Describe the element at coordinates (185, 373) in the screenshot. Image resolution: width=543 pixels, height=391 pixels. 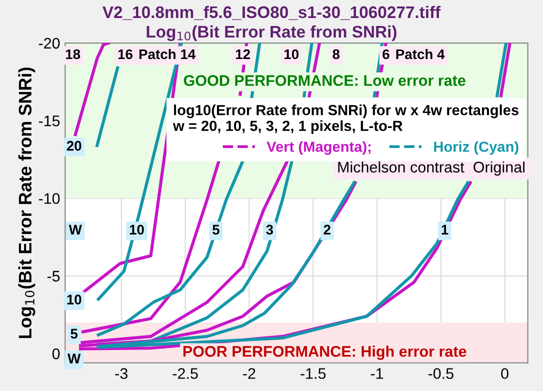
I see `x-tick-label: -2.5` at that location.